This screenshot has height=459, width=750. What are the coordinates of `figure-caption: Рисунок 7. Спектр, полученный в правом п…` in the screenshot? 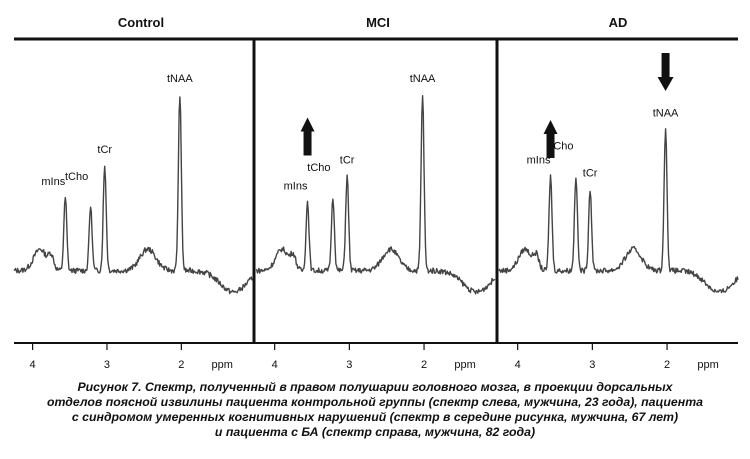 It's located at (375, 410).